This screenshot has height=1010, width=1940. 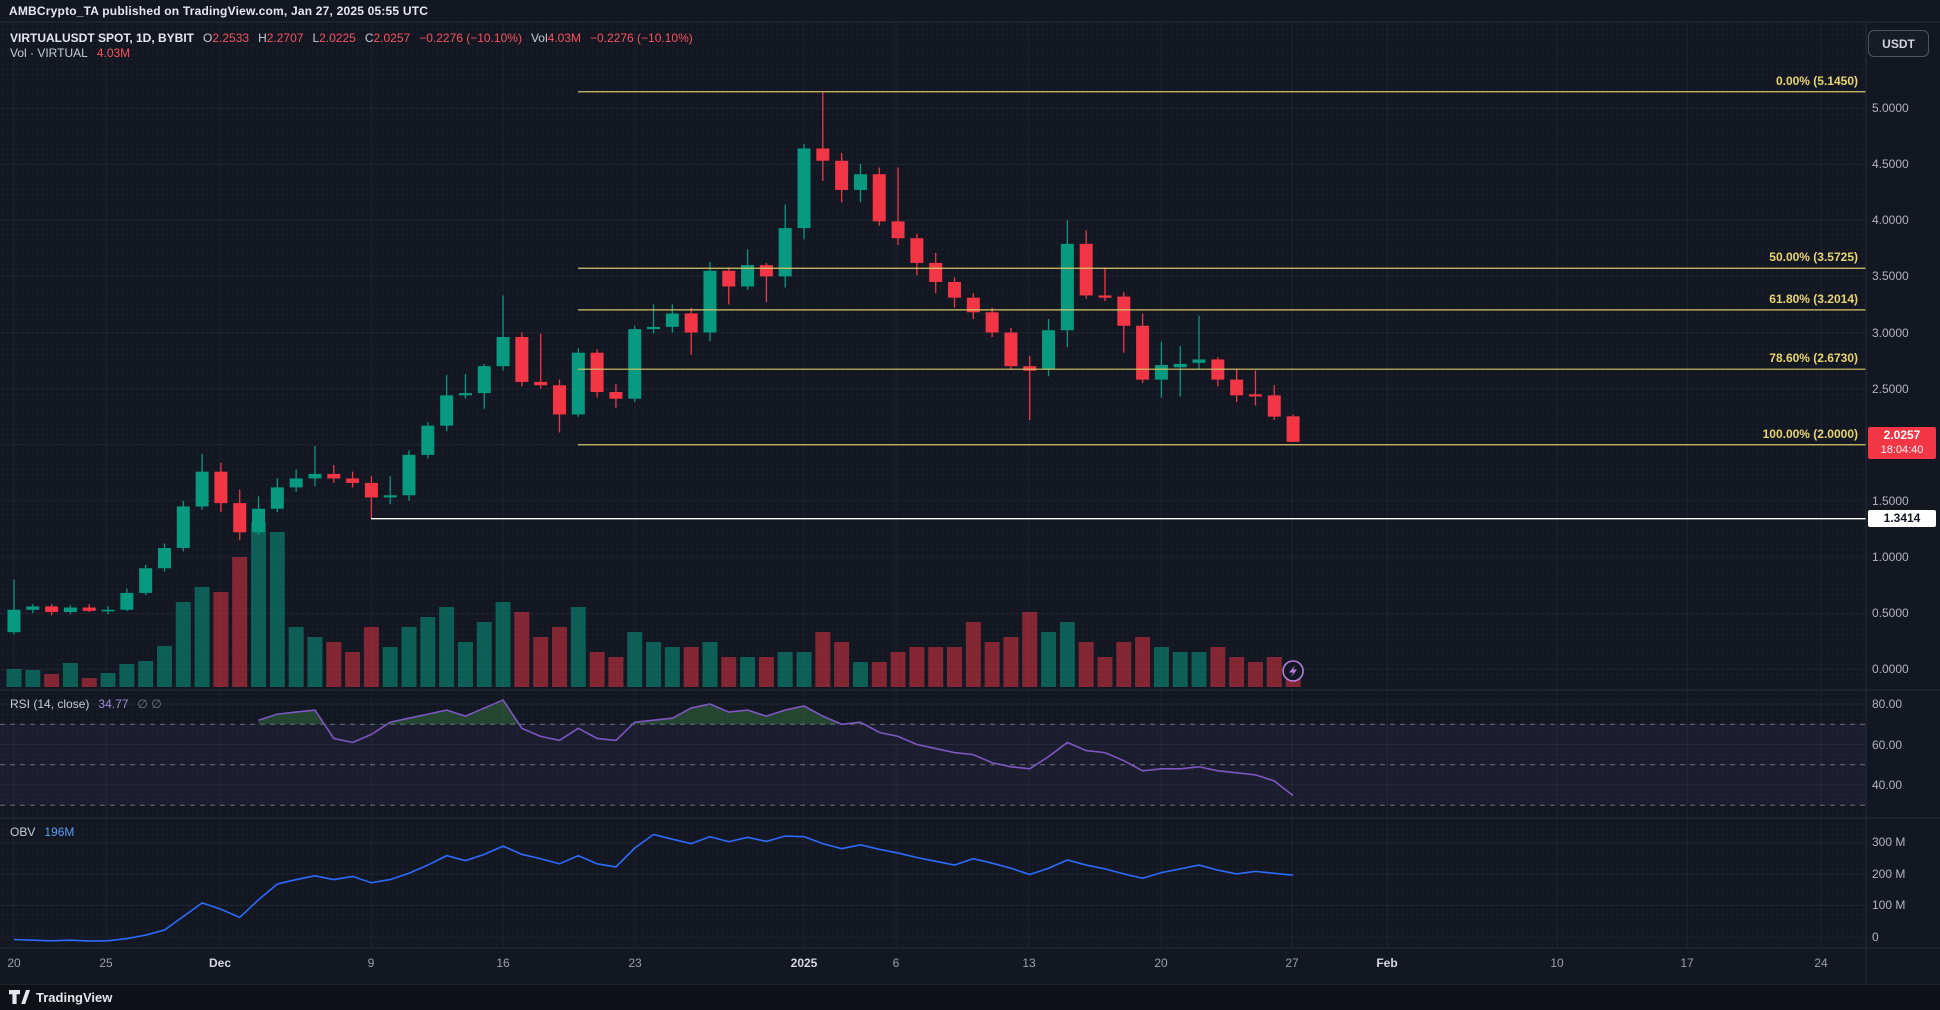 I want to click on rsi-params: (14, close), so click(x=61, y=704).